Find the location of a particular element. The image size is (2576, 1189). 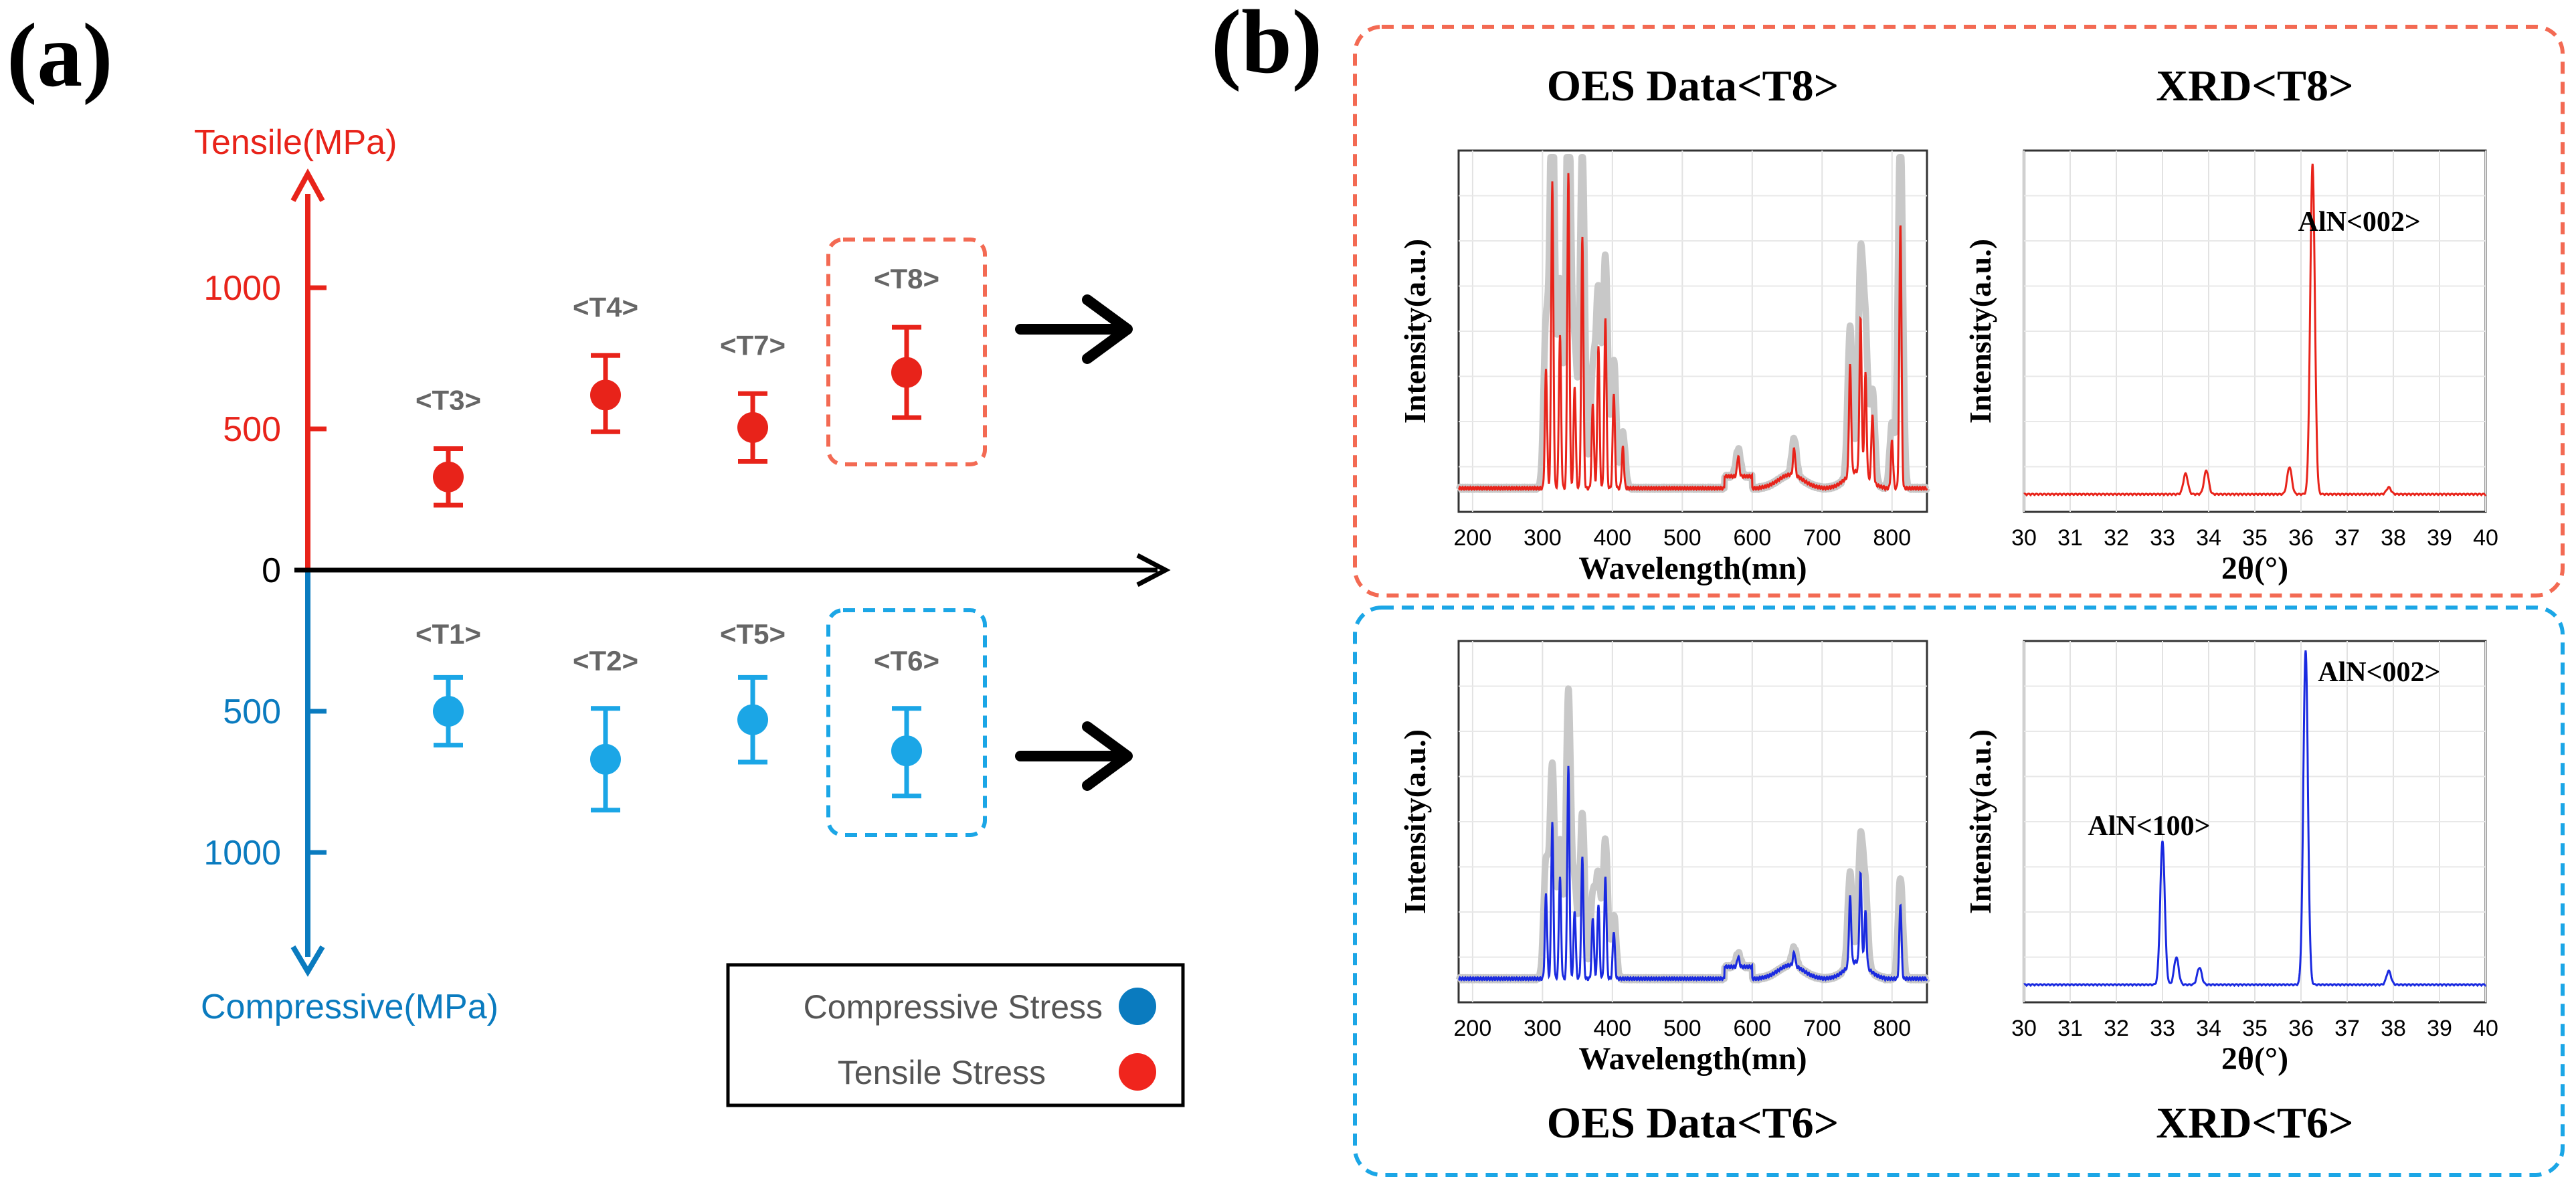

chart-title: XRD<T8> is located at coordinates (2254, 86).